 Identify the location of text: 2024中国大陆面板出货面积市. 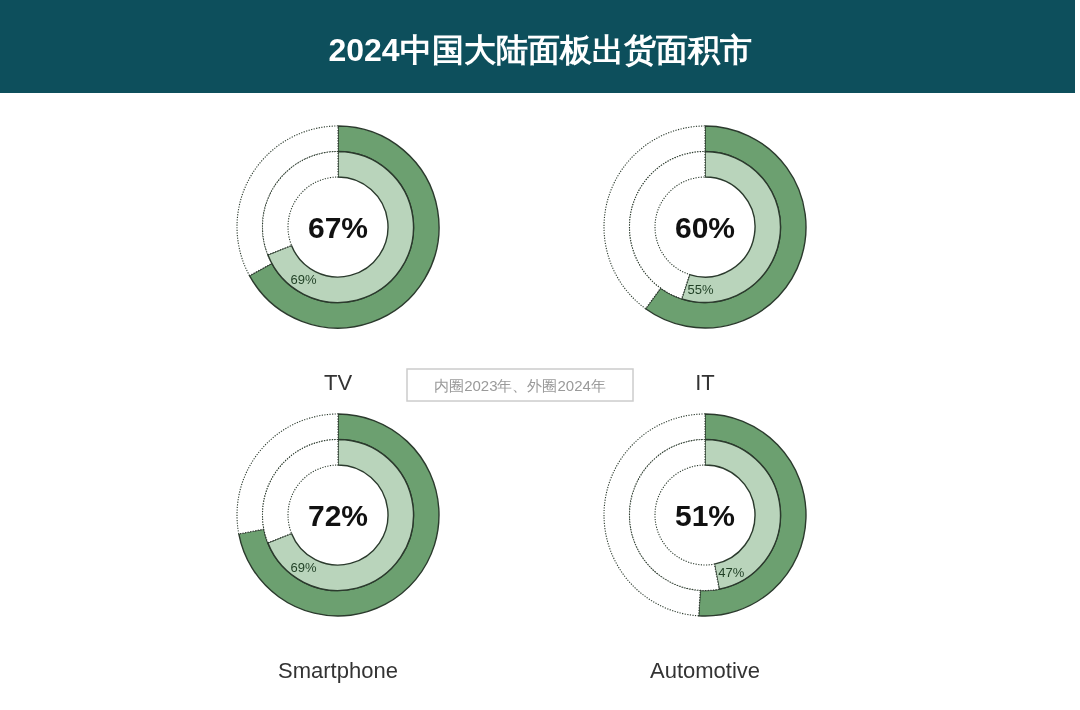
(540, 50).